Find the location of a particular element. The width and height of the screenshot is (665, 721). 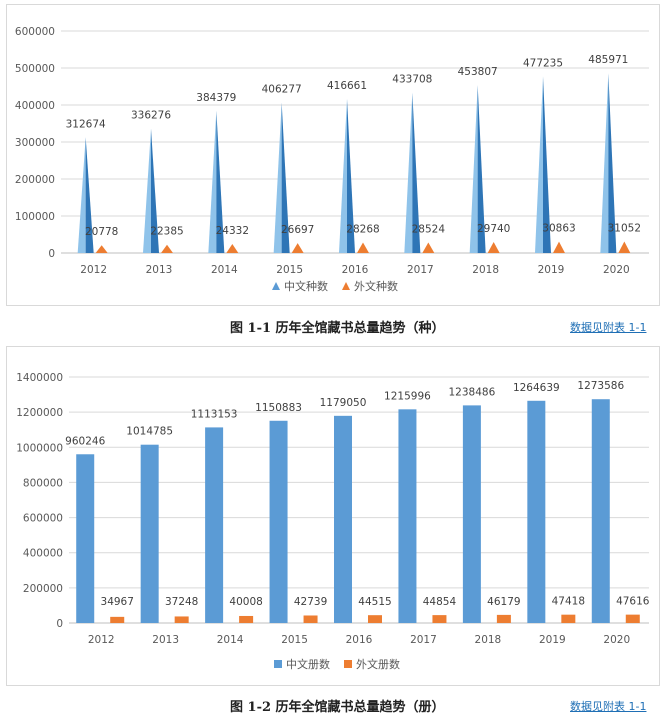

x-tick-label: 2018 is located at coordinates (485, 270).